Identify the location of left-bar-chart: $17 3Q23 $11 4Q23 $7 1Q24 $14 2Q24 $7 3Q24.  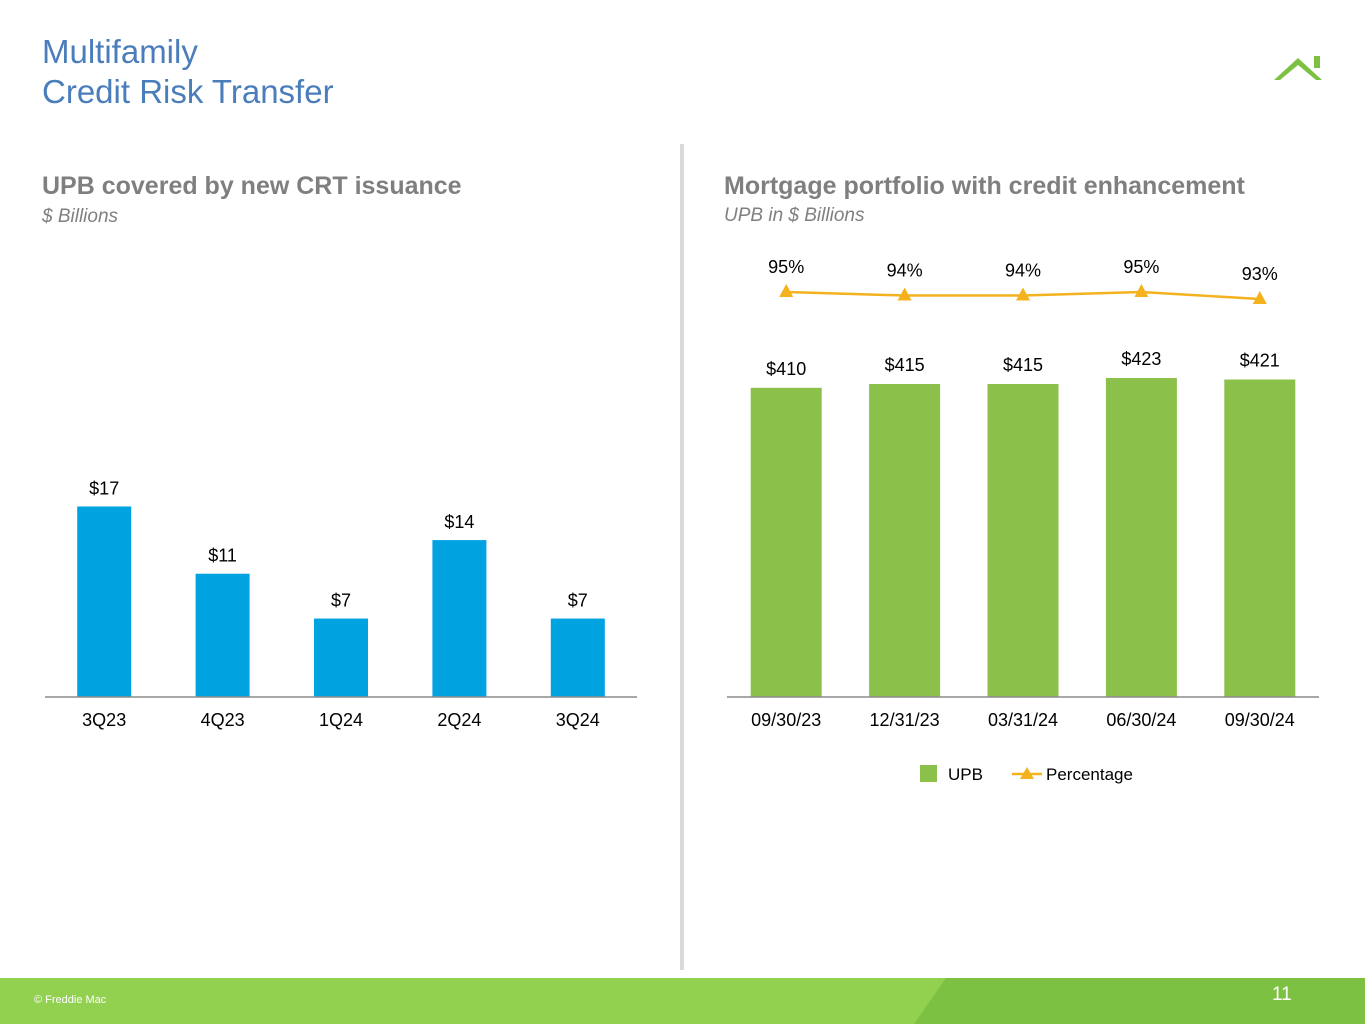
(341, 604).